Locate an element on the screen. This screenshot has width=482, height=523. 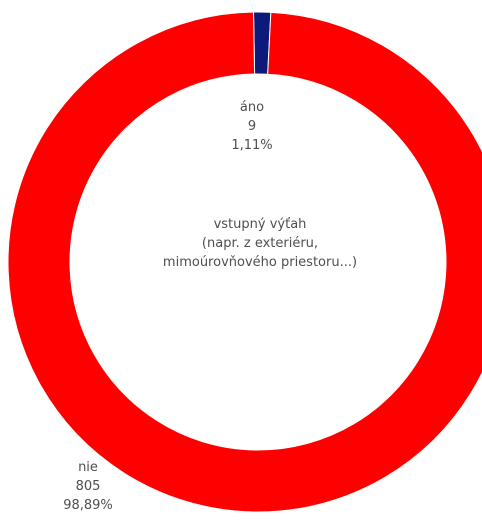
chart-title-line: vstupný výťah is located at coordinates (260, 224).